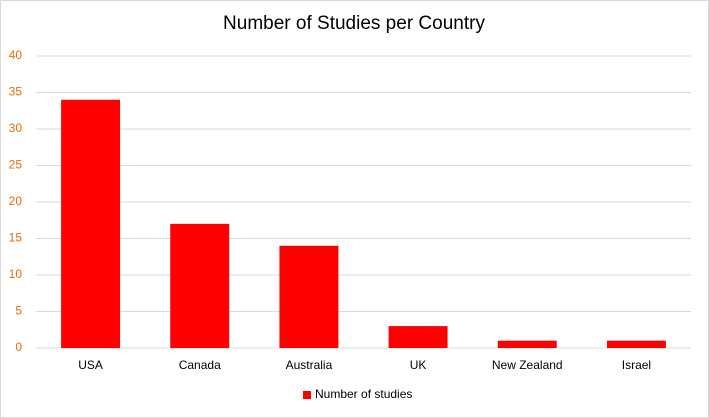 Image resolution: width=709 pixels, height=418 pixels. What do you see at coordinates (363, 394) in the screenshot?
I see `legend-label: Number of studies` at bounding box center [363, 394].